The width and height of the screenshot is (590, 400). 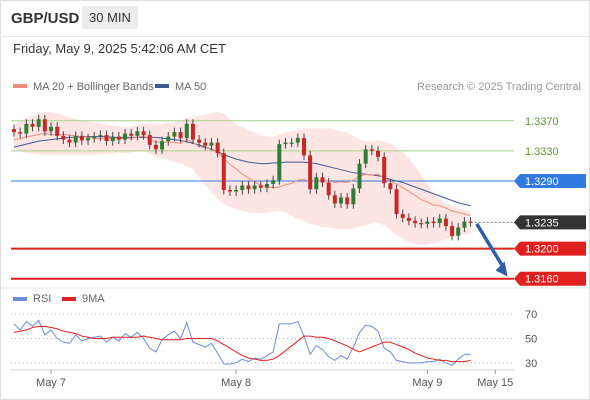 I want to click on forecast-arrow-head, so click(x=501, y=269).